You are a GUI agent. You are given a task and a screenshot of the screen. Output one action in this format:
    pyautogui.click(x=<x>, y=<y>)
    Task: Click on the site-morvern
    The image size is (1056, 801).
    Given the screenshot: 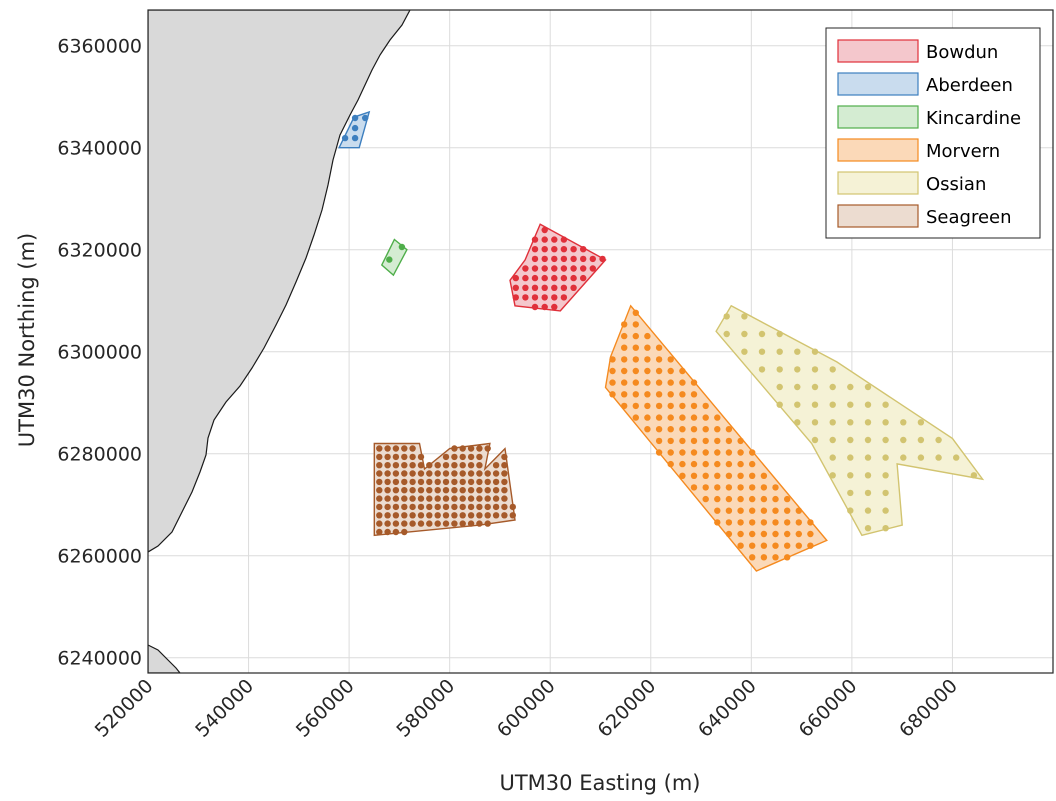 What is the action you would take?
    pyautogui.click(x=716, y=438)
    